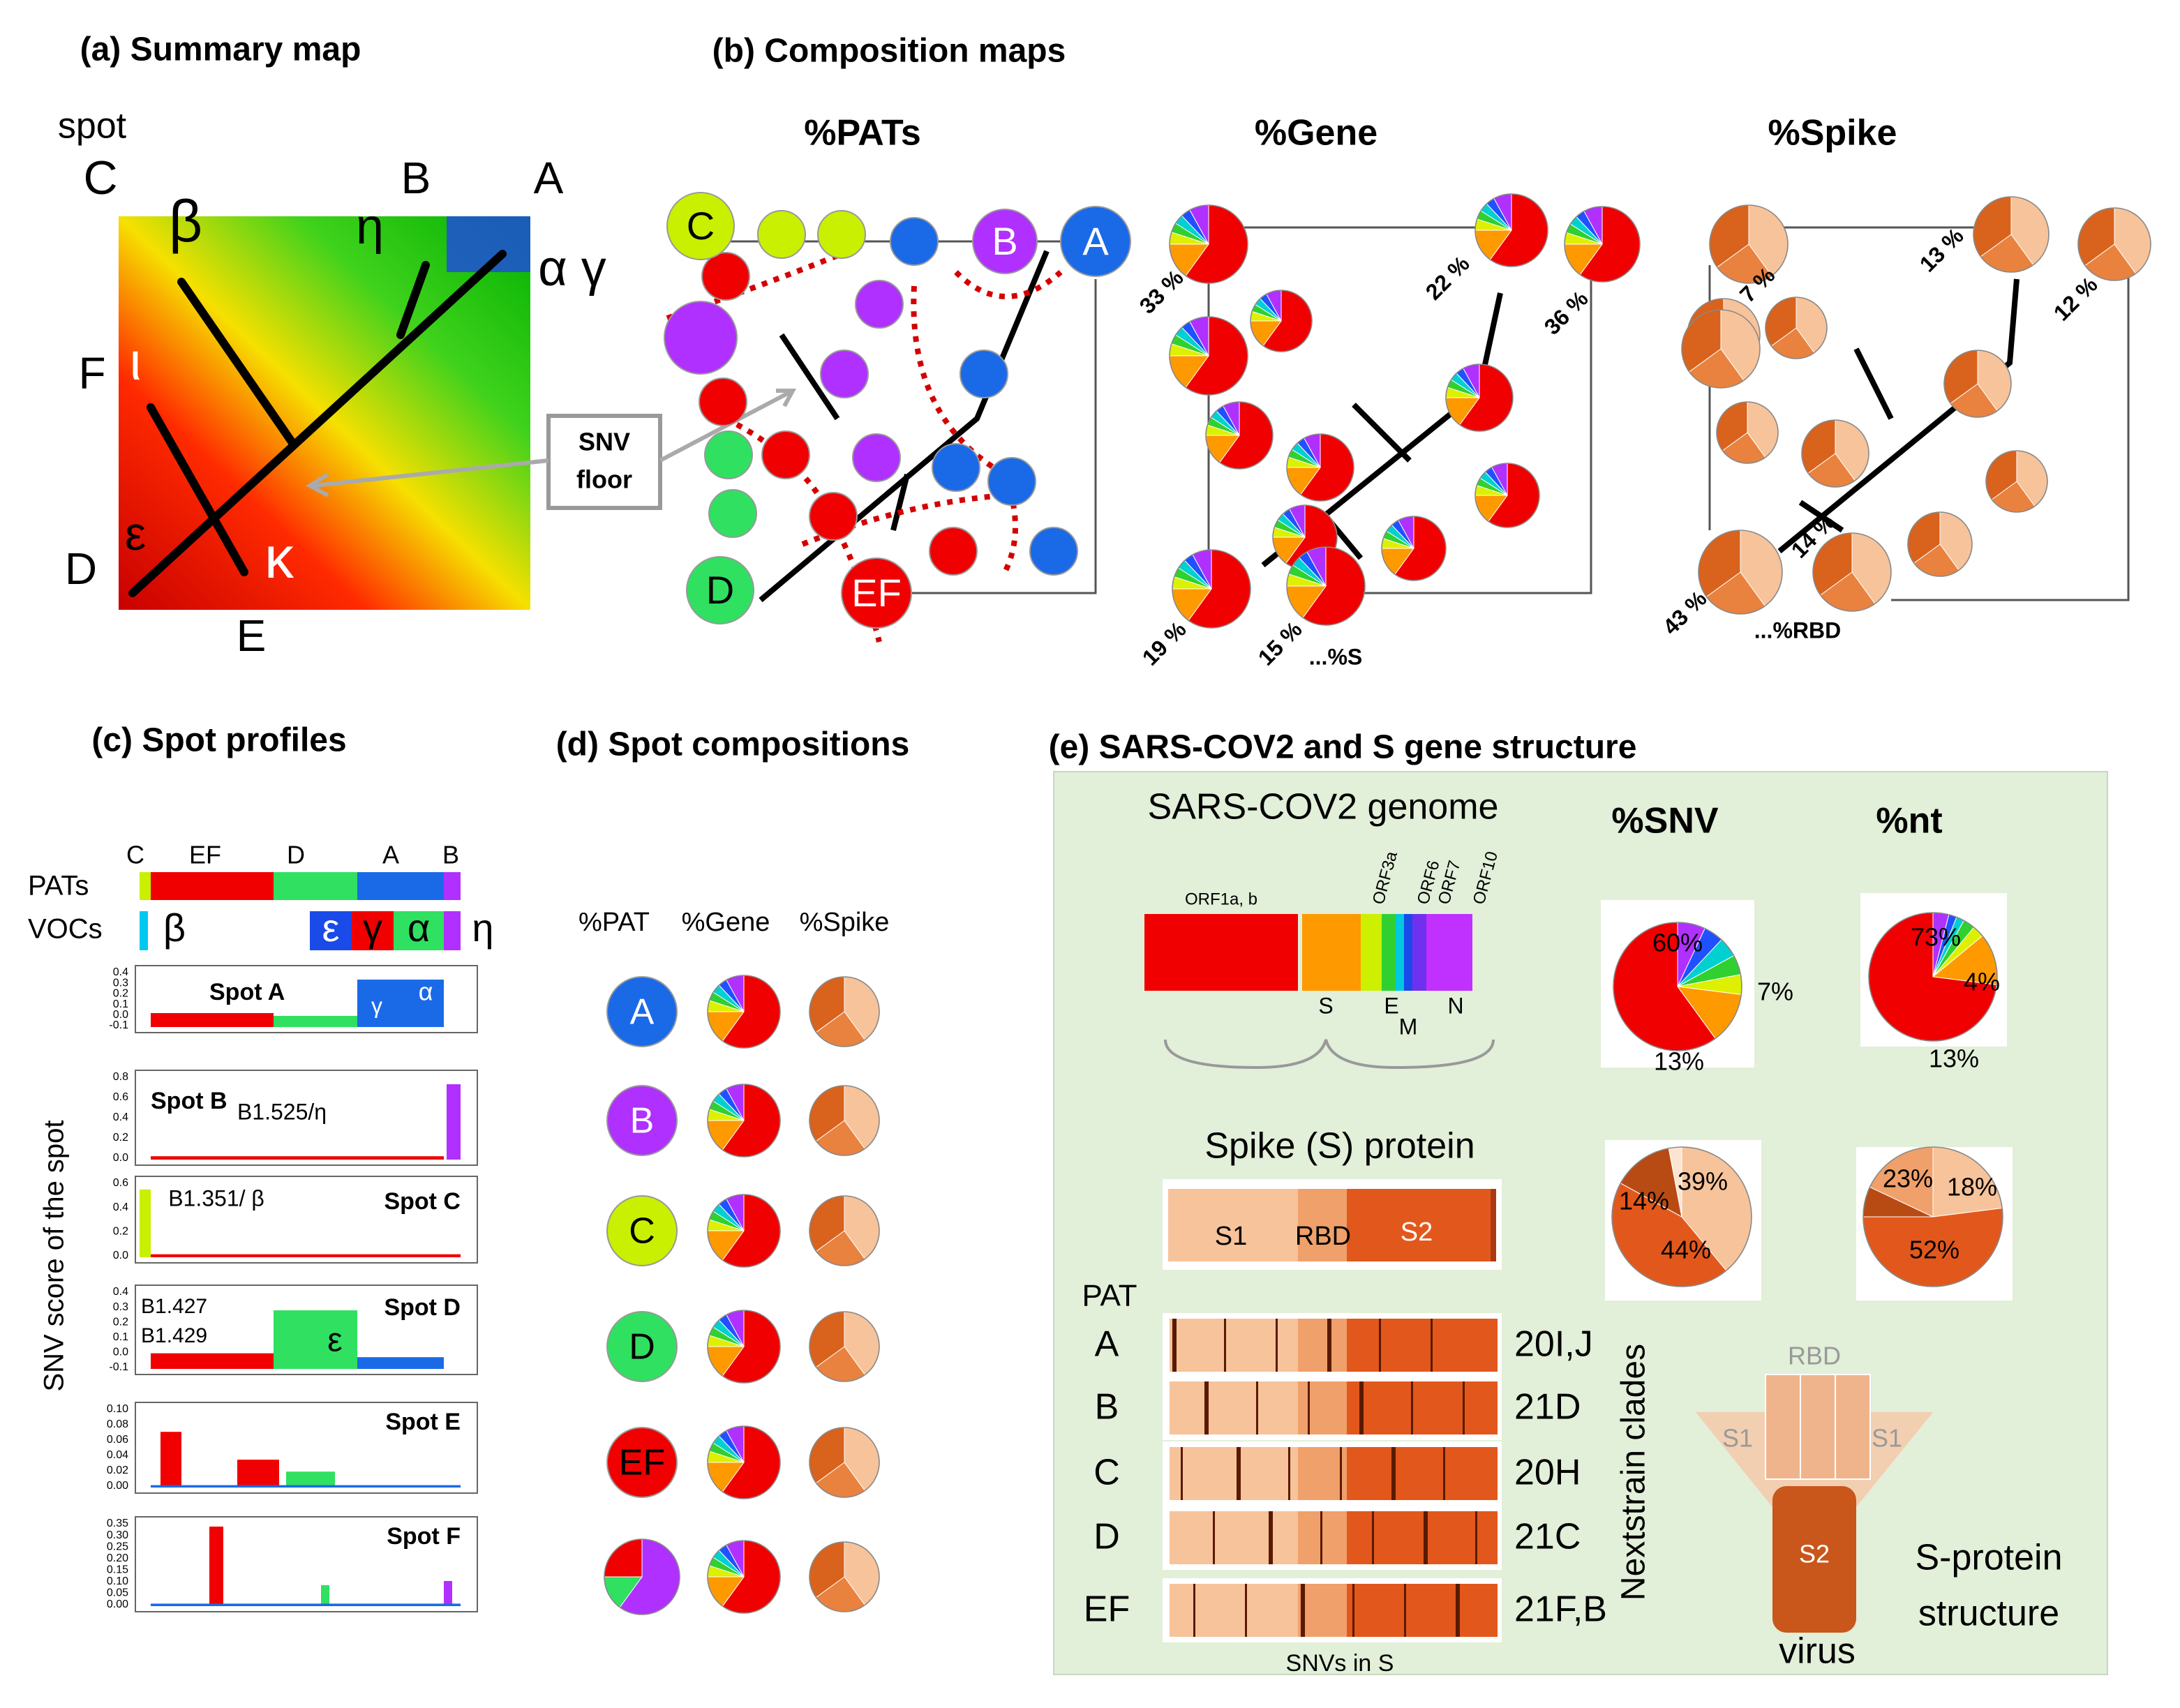 This screenshot has width=2180, height=1708. I want to click on pct-label: ...%RBD, so click(1798, 630).